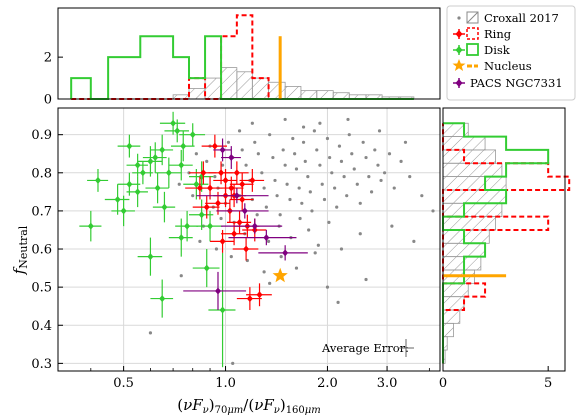  I want to click on legend-label-croxall: Croxall 2017, so click(521, 18).